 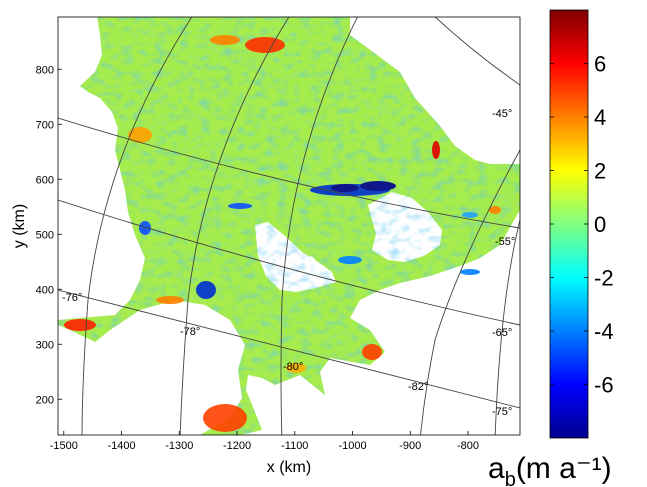 I want to click on colorbar-tick-label: 6, so click(x=600, y=64).